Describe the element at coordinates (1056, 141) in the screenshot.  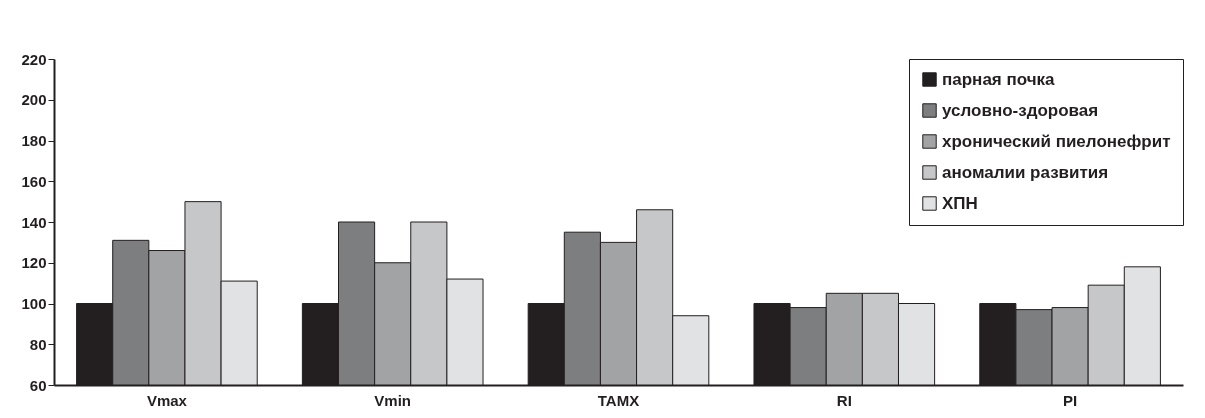
I see `legend-label: хронический пиелонефрит` at that location.